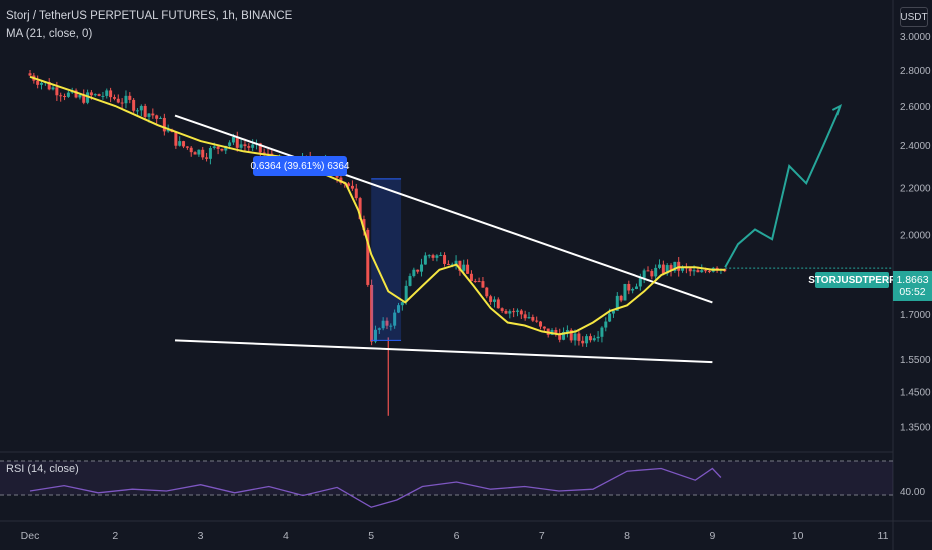  What do you see at coordinates (798, 536) in the screenshot?
I see `x-tick-label: 10` at bounding box center [798, 536].